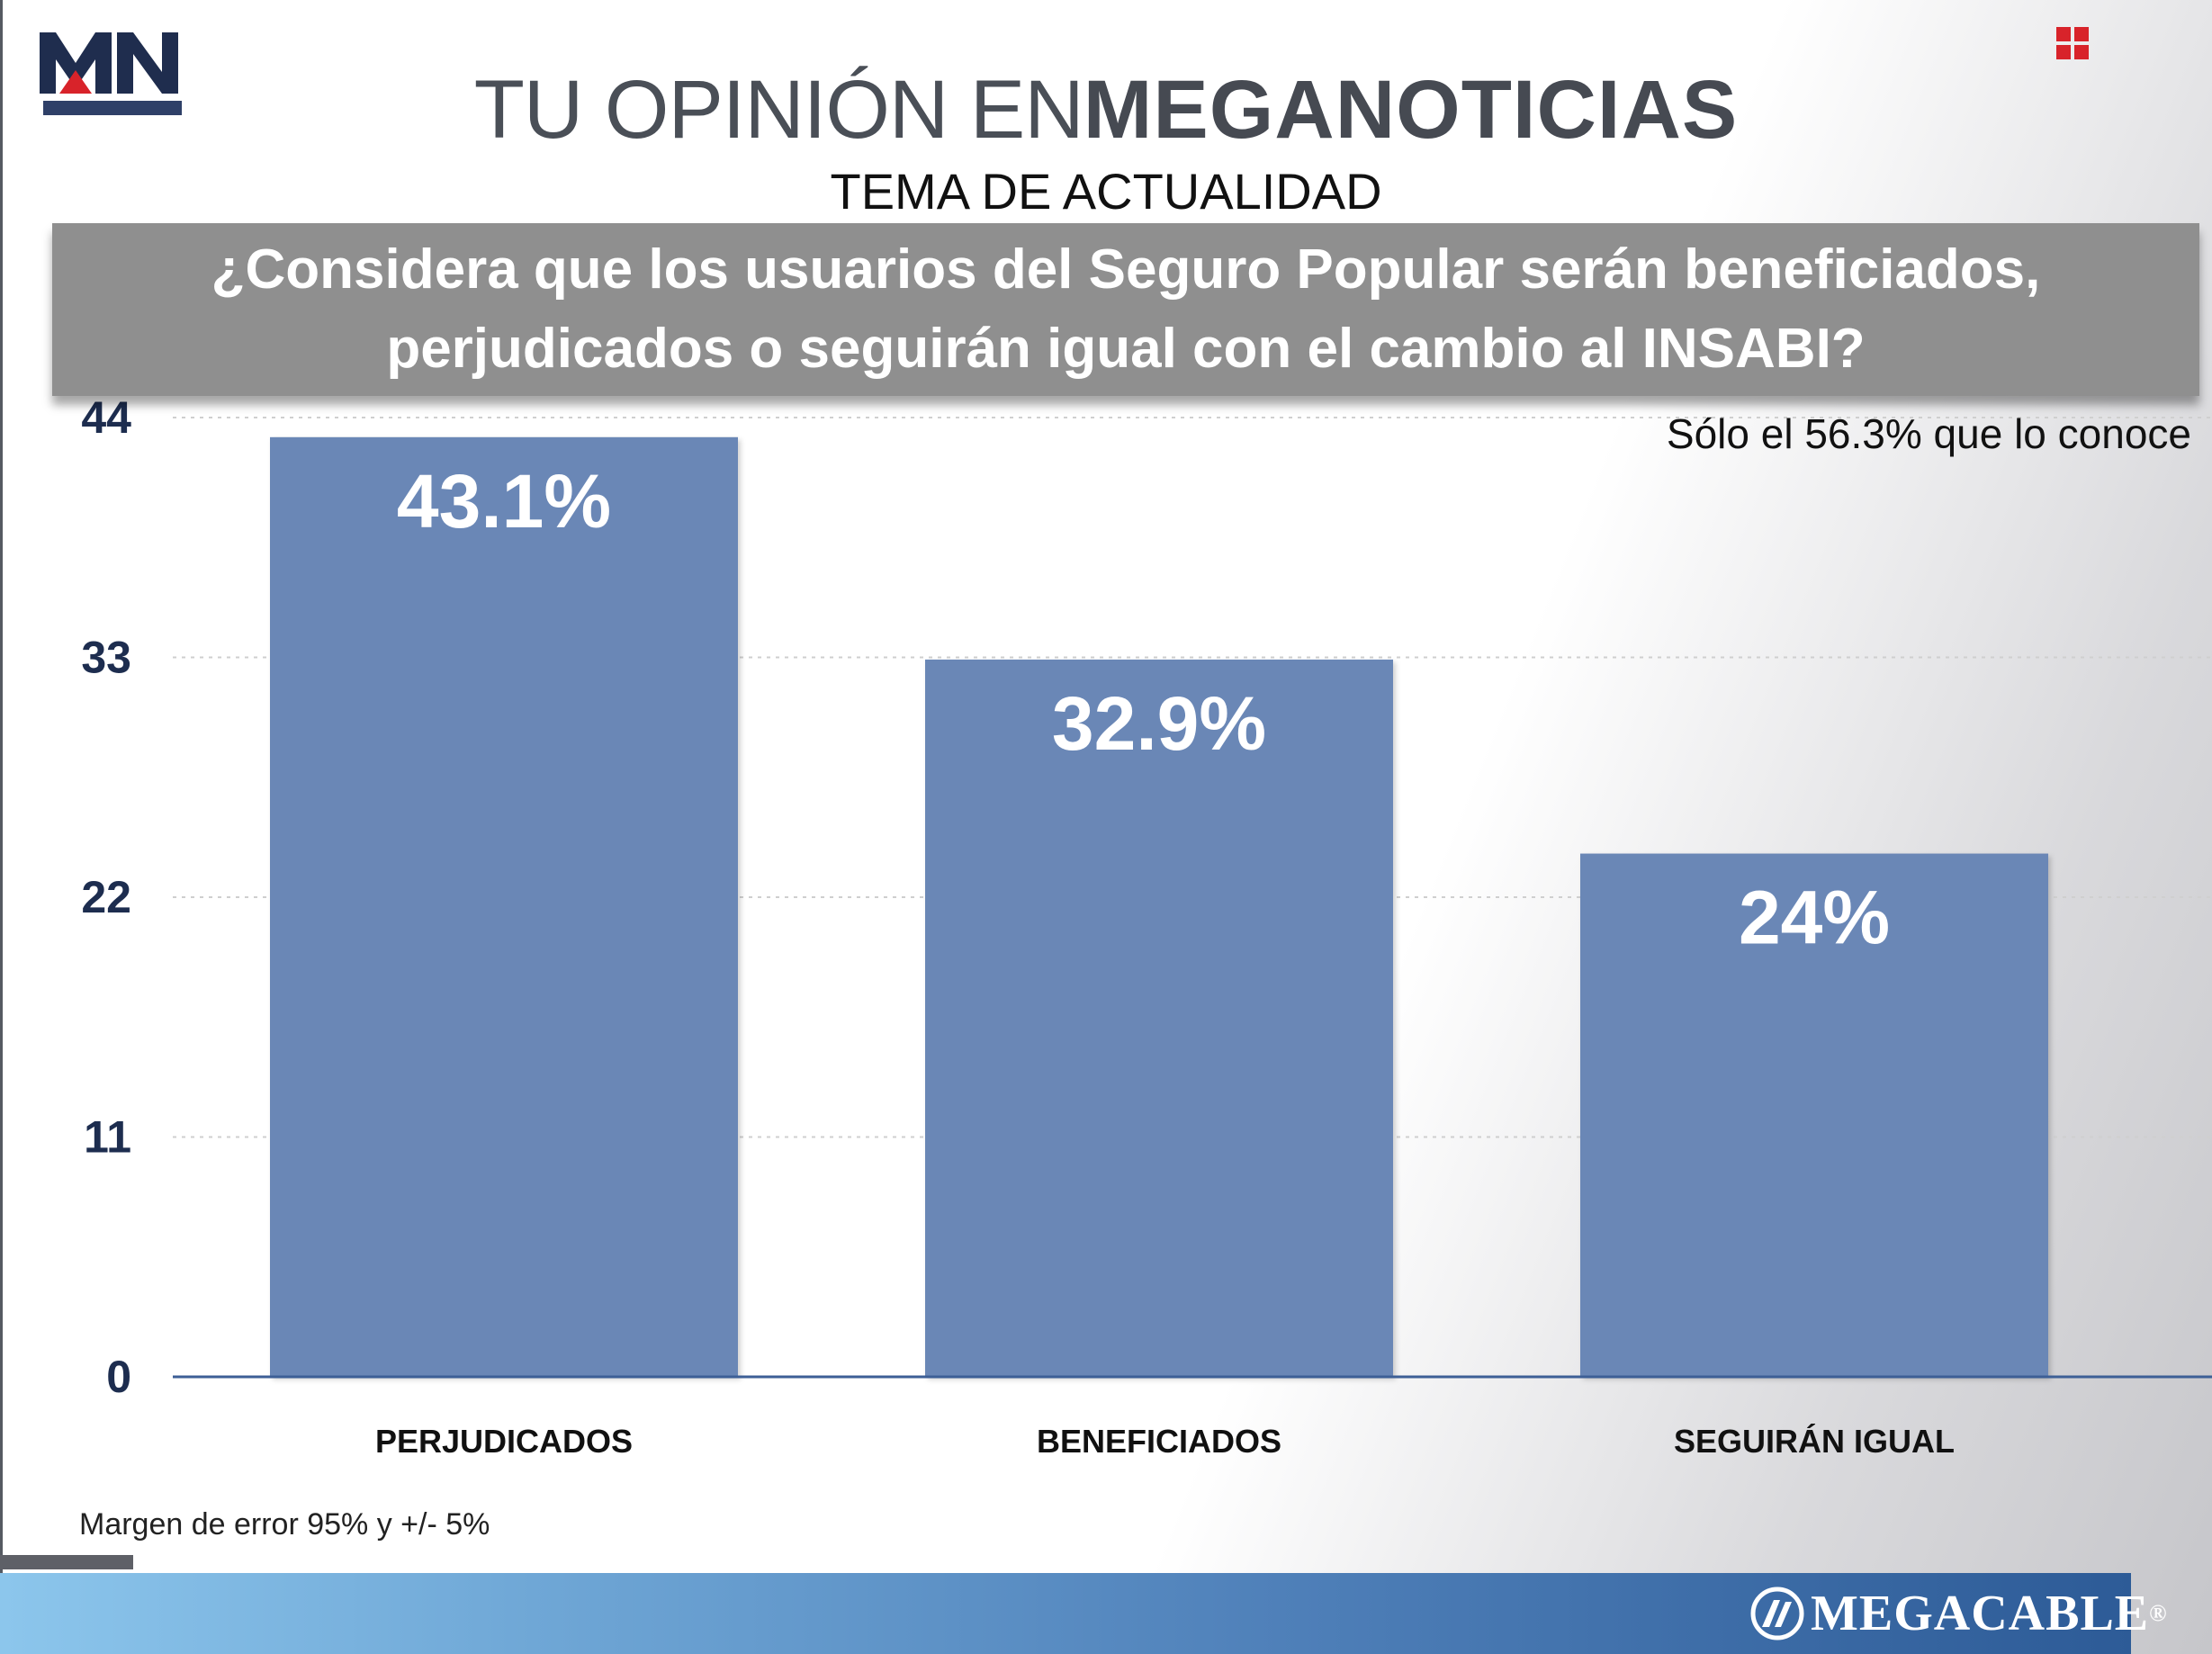 This screenshot has width=2212, height=1654. I want to click on megacable-logo: MEGACABLE ®, so click(1958, 1613).